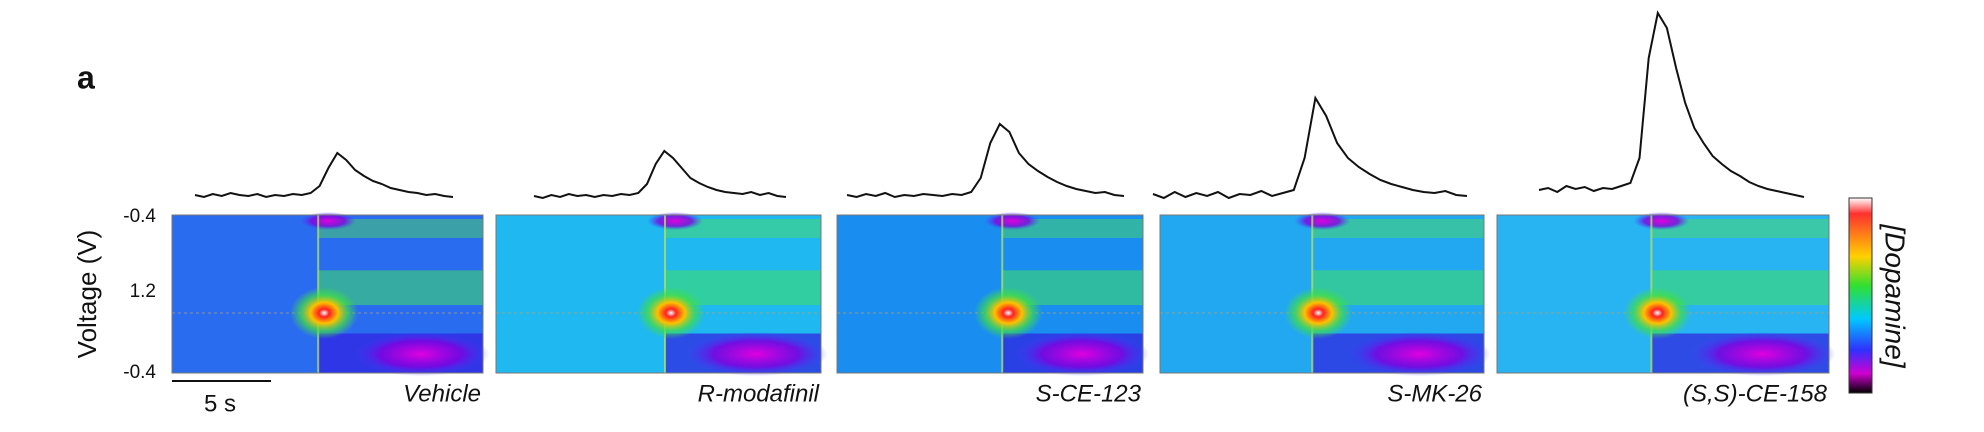  I want to click on panel-name: Vehicle, so click(442, 393).